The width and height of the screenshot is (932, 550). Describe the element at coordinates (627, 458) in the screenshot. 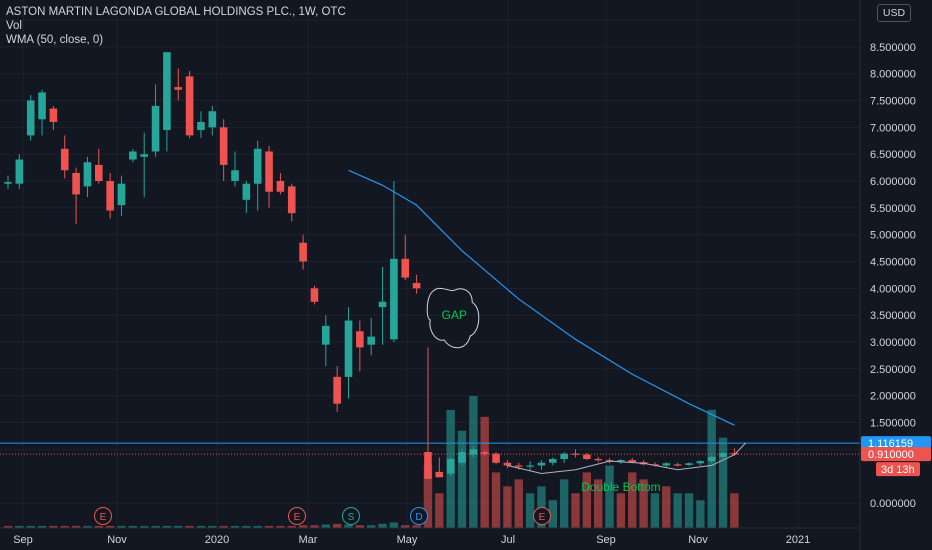

I see `double-bottom-curve` at that location.